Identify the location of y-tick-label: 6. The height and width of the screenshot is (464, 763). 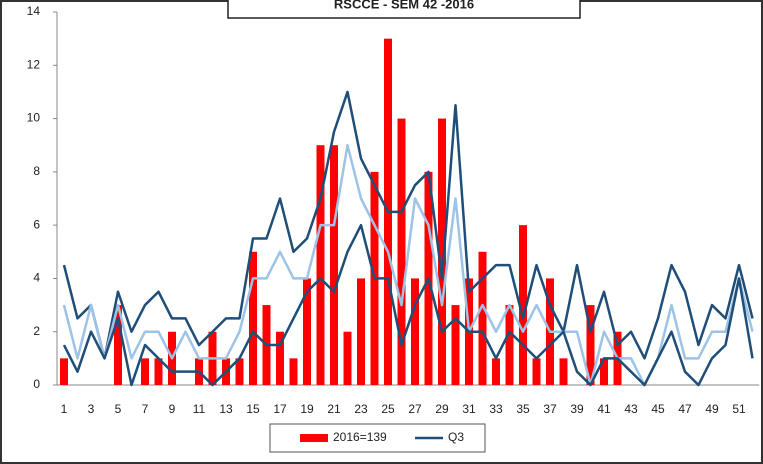
(36, 224).